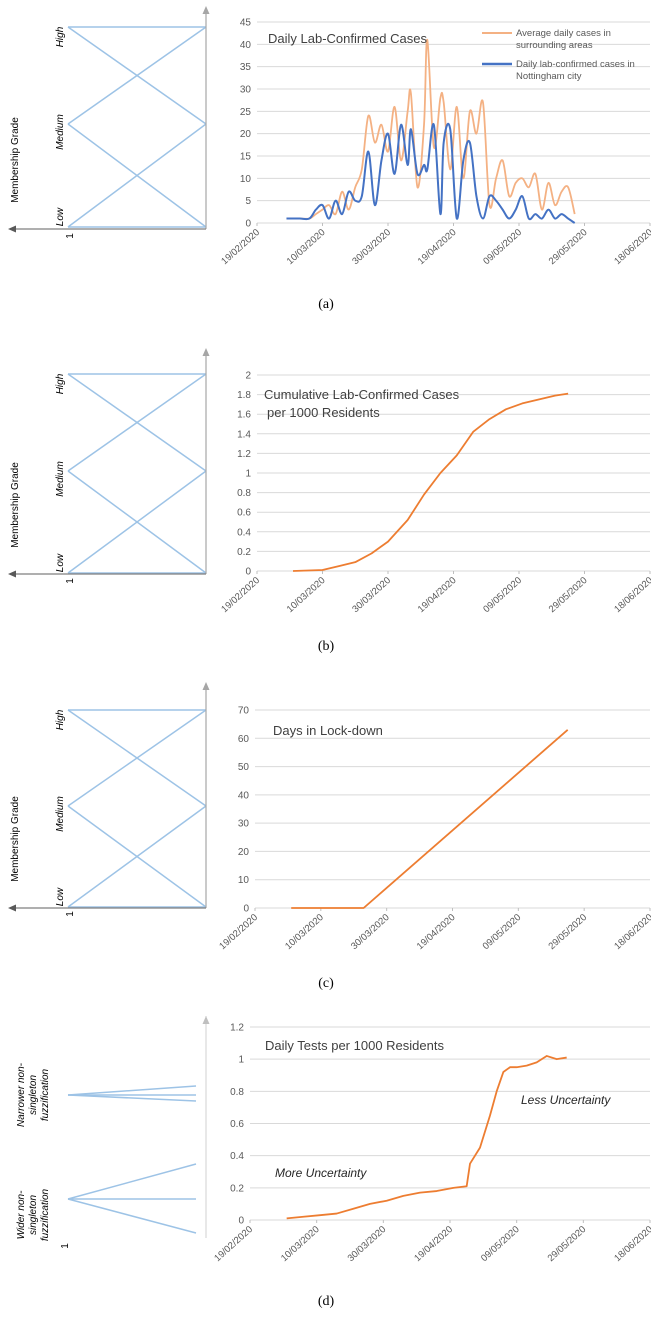 The height and width of the screenshot is (1340, 651). Describe the element at coordinates (246, 157) in the screenshot. I see `y-tick-label: 15` at that location.